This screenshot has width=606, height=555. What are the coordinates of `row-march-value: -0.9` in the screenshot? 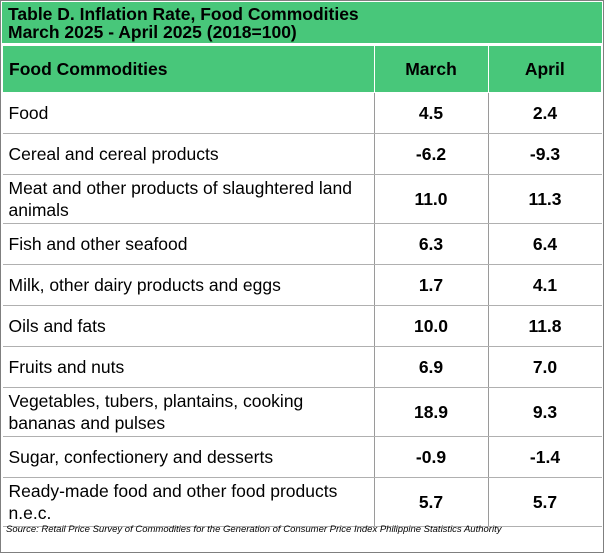 It's located at (431, 457).